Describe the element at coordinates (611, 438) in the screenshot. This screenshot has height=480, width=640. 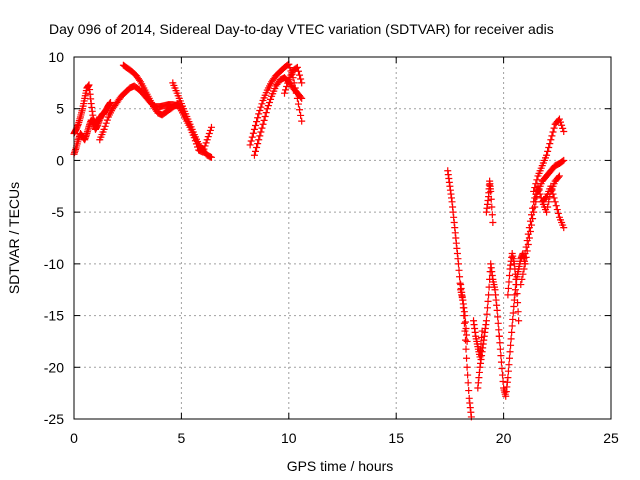
I see `x-tick-label: 25` at that location.